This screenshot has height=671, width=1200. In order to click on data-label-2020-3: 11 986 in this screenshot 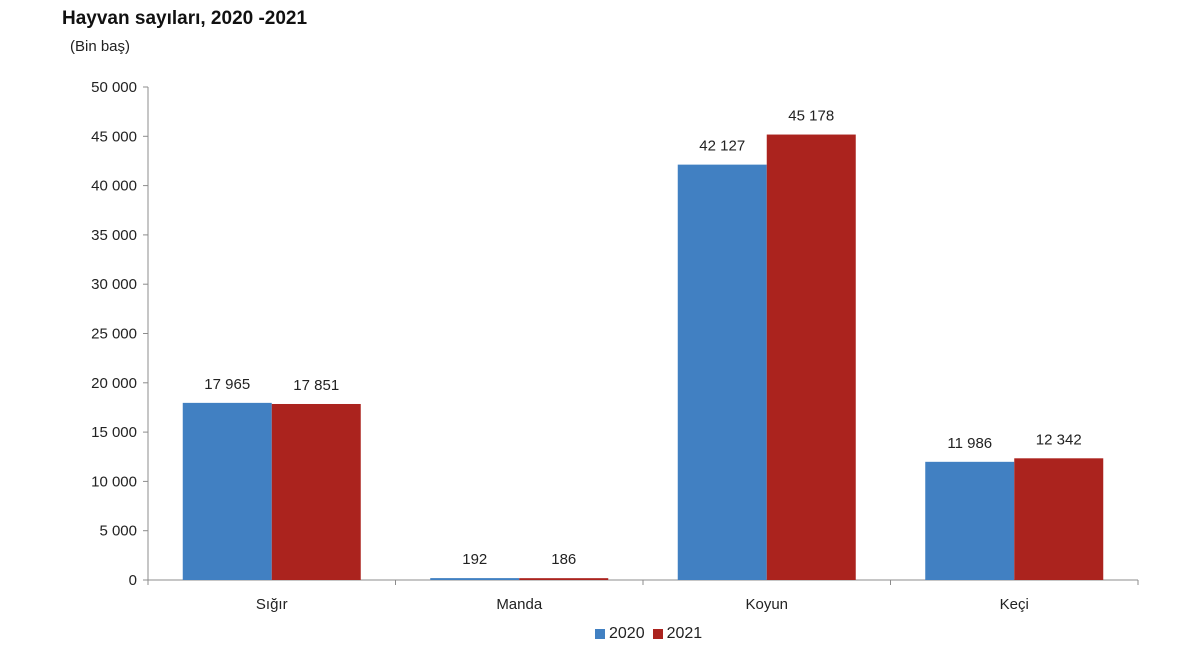, I will do `click(969, 443)`.